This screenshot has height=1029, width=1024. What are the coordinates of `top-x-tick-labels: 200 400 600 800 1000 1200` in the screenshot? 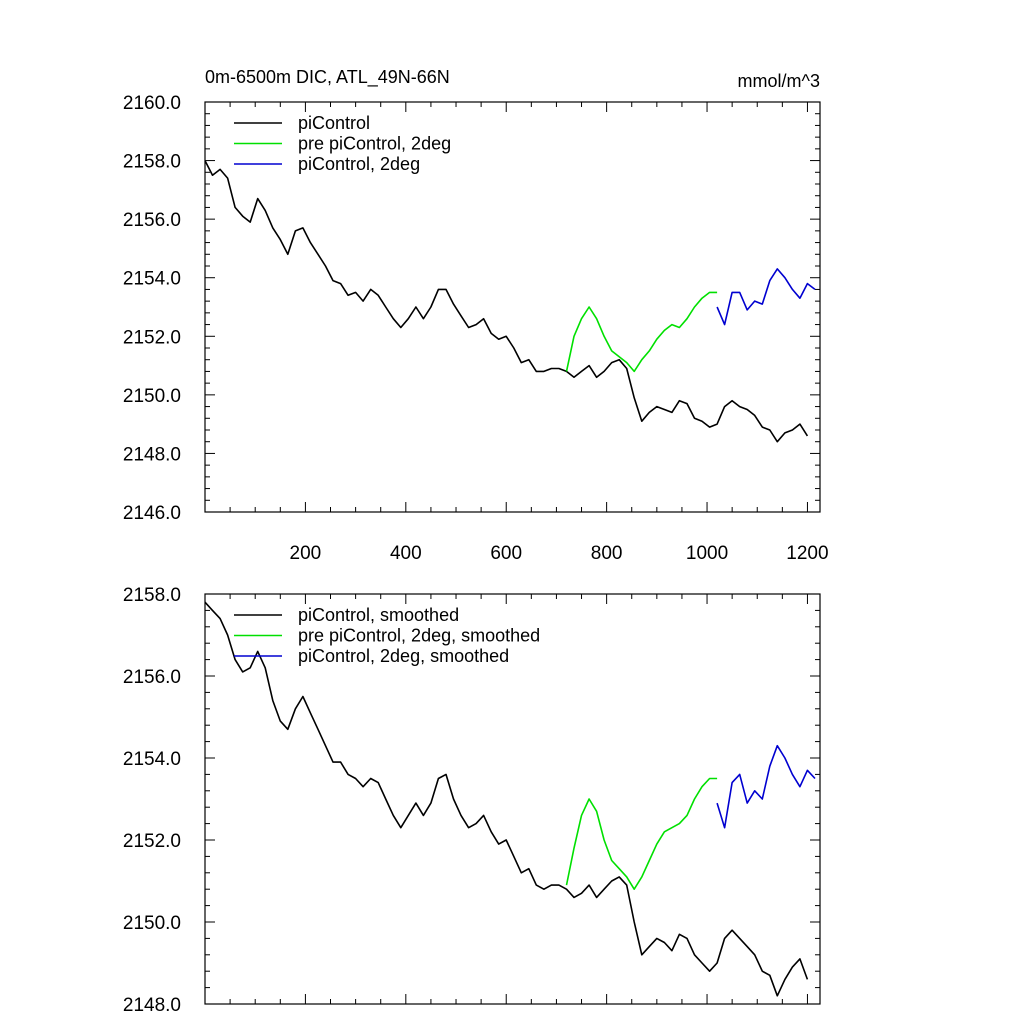 It's located at (559, 553).